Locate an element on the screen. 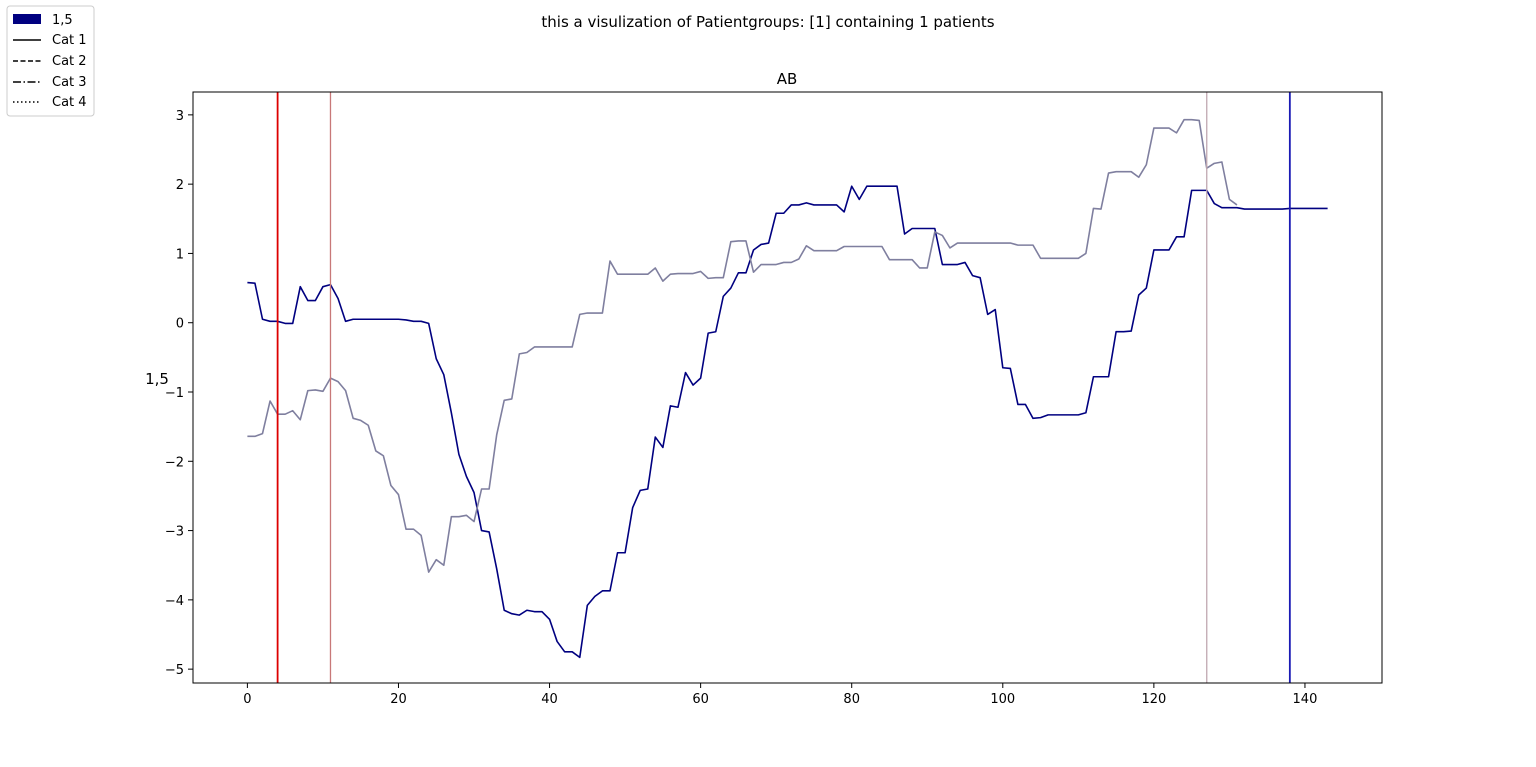  legend-label-cat-3: Cat 3 is located at coordinates (69, 82).